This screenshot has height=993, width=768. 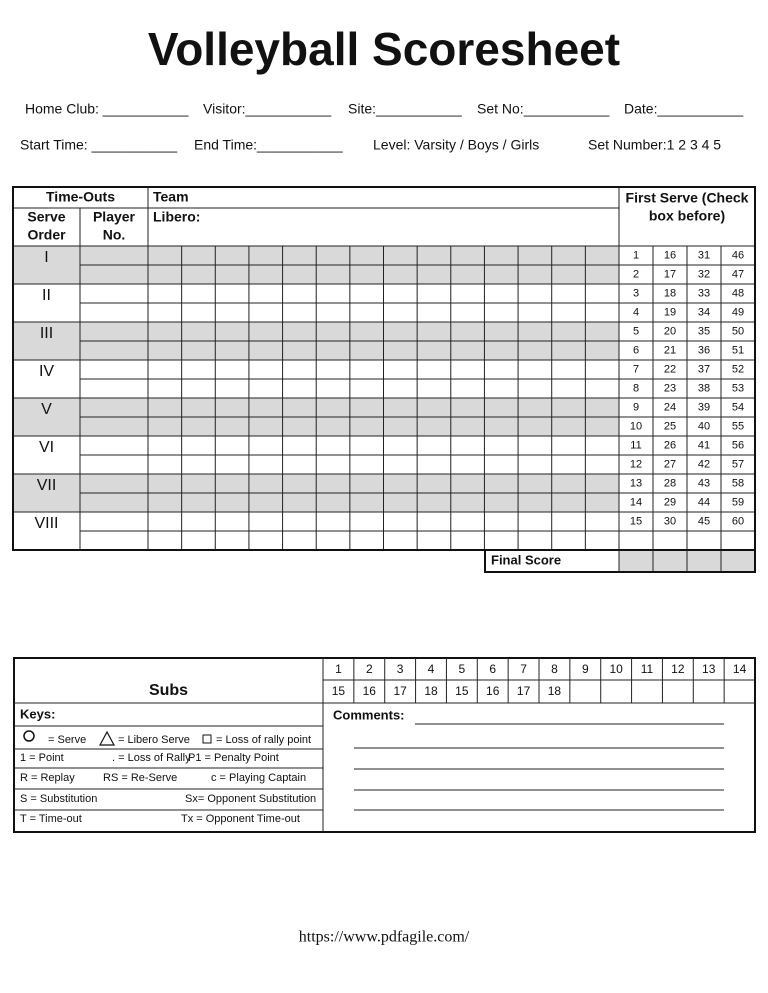 I want to click on rotation-label: VIII, so click(x=46, y=523).